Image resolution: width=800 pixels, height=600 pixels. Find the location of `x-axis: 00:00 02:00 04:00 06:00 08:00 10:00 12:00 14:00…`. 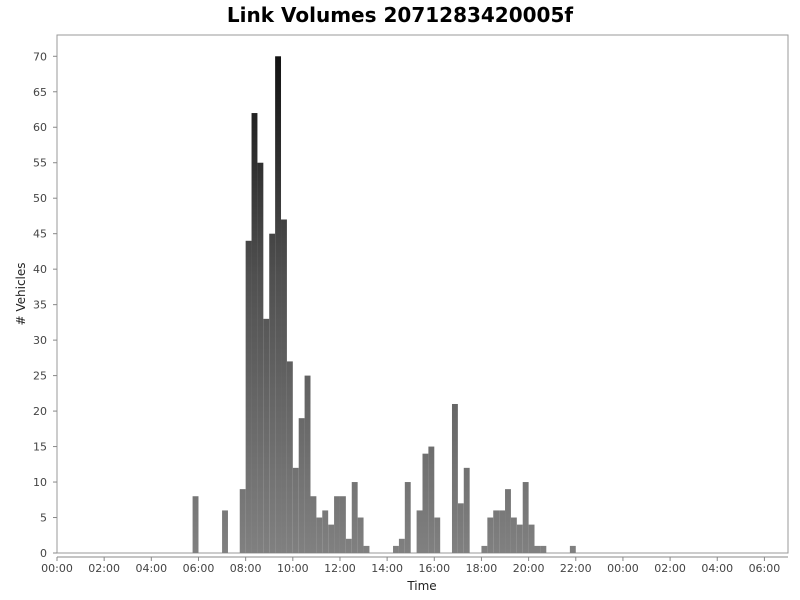

x-axis: 00:00 02:00 04:00 06:00 08:00 10:00 12:00 14:00… is located at coordinates (414, 565).